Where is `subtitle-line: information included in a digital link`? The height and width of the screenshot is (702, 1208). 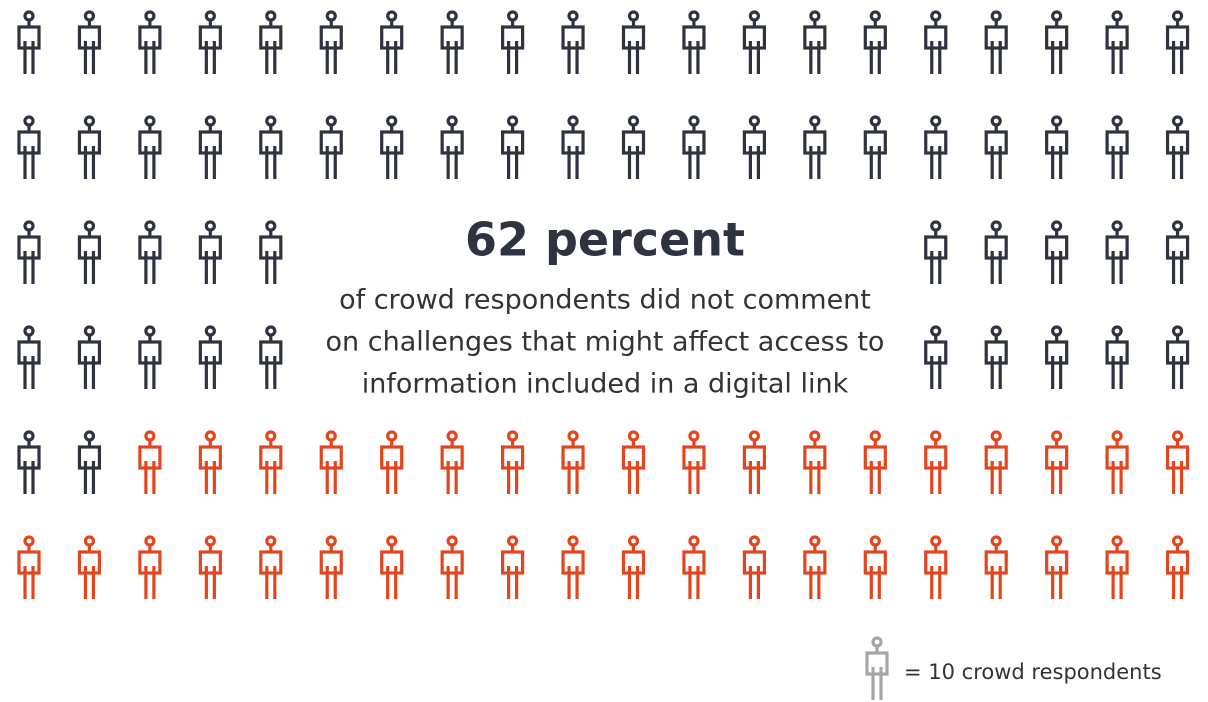
subtitle-line: information included in a digital link is located at coordinates (605, 384).